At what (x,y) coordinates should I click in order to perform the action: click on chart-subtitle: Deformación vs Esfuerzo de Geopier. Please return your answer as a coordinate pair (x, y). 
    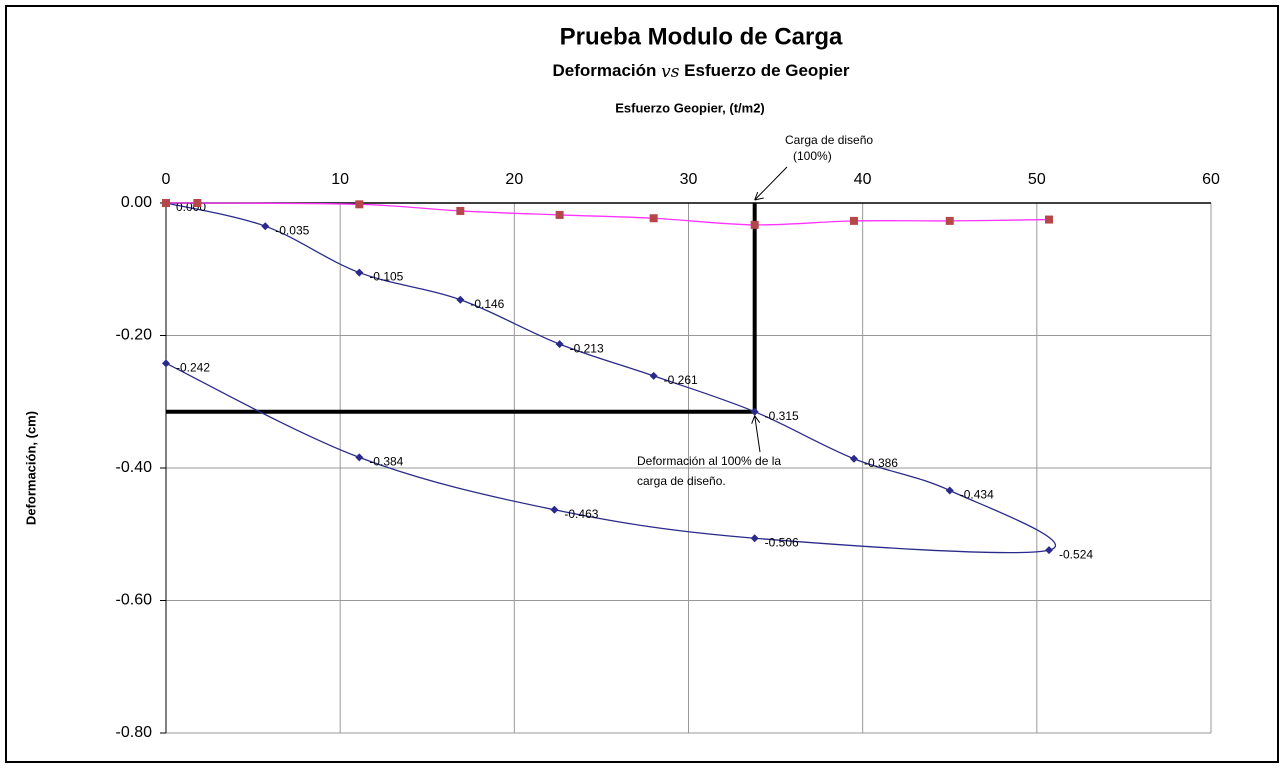
    Looking at the image, I should click on (700, 71).